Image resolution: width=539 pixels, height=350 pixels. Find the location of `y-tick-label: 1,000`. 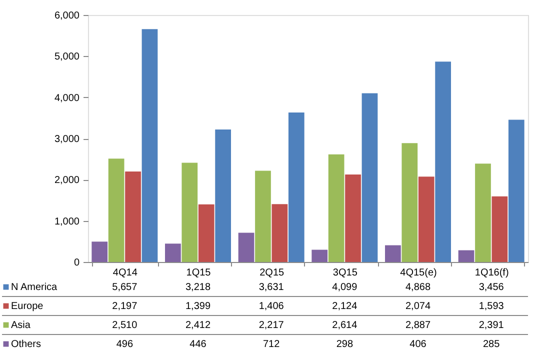

y-tick-label: 1,000 is located at coordinates (67, 222).